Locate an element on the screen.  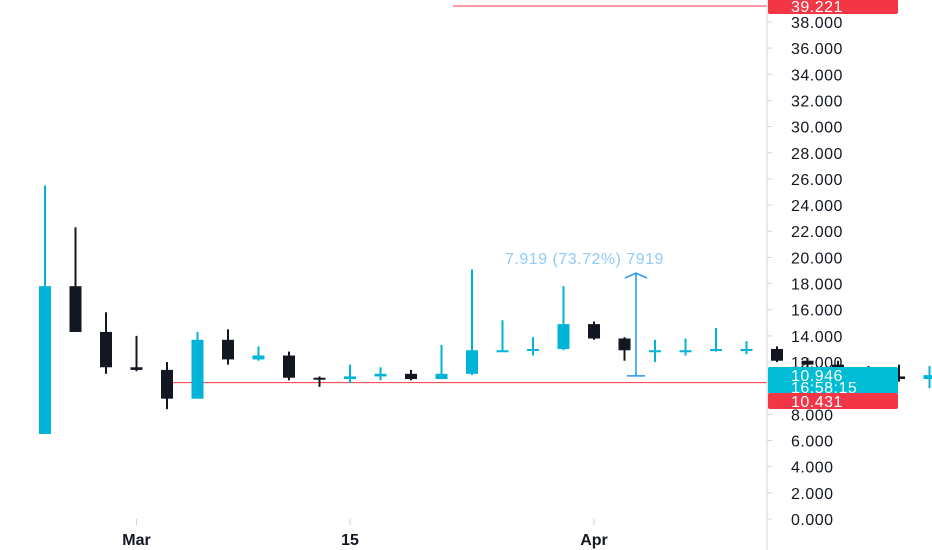
bar-countdown-label: 16:58:15 is located at coordinates (824, 388).